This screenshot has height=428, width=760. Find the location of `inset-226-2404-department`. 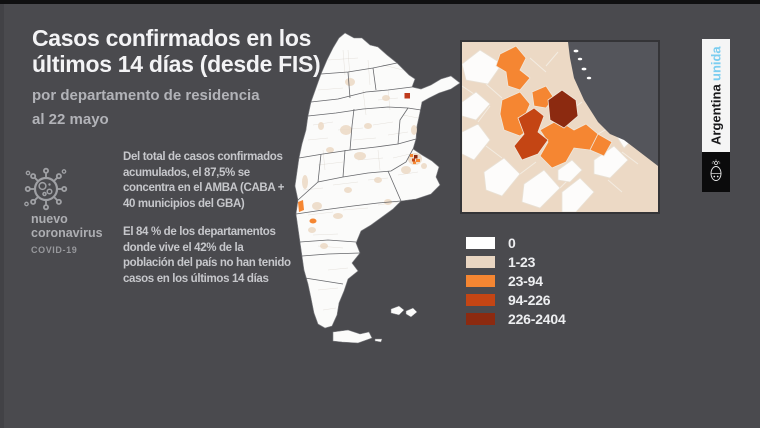

inset-226-2404-department is located at coordinates (563, 109).